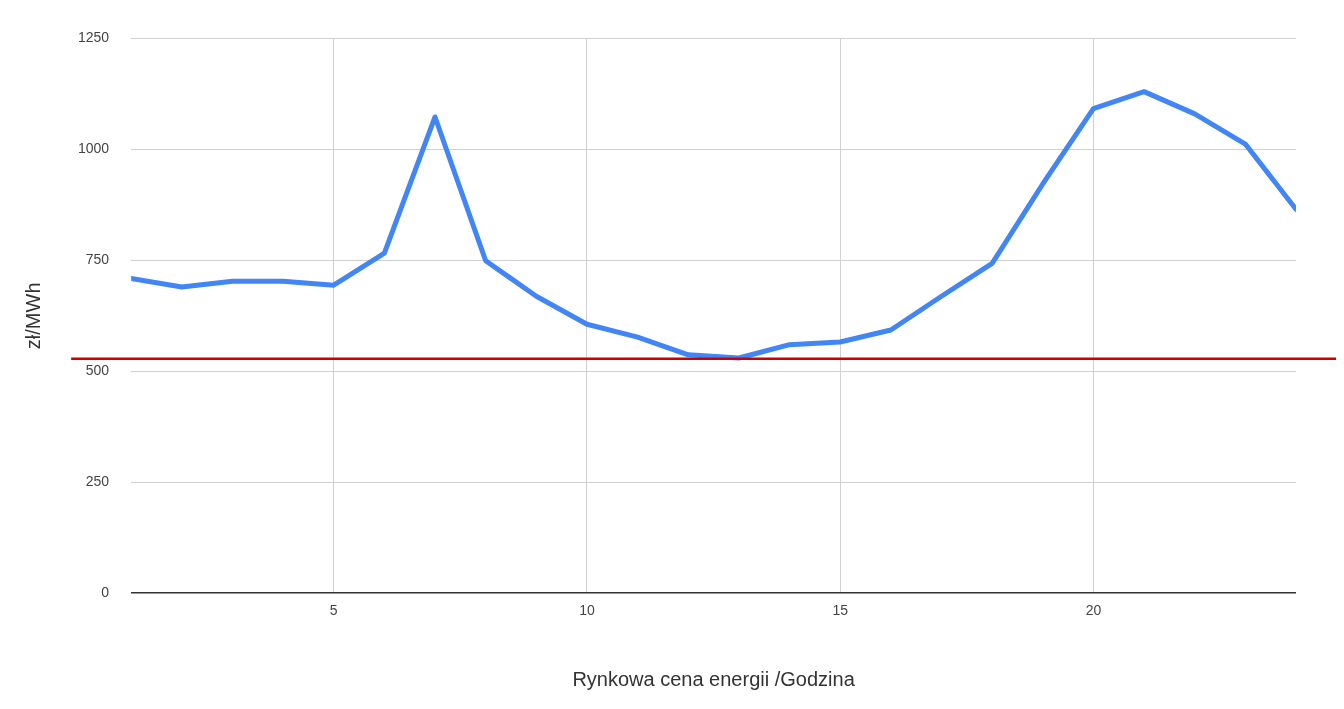 Image resolution: width=1344 pixels, height=709 pixels. What do you see at coordinates (97, 370) in the screenshot?
I see `y-tick-label: 500` at bounding box center [97, 370].